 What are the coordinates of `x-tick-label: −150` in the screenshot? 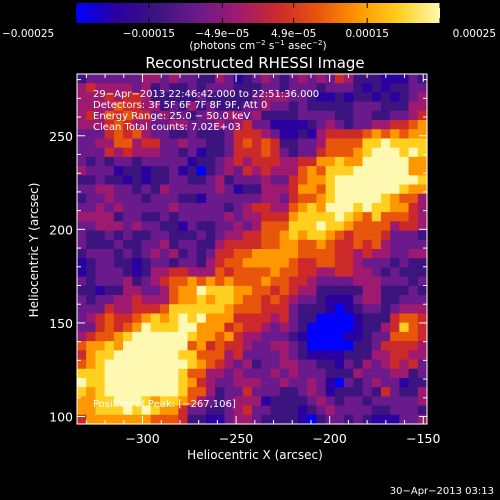 It's located at (423, 438).